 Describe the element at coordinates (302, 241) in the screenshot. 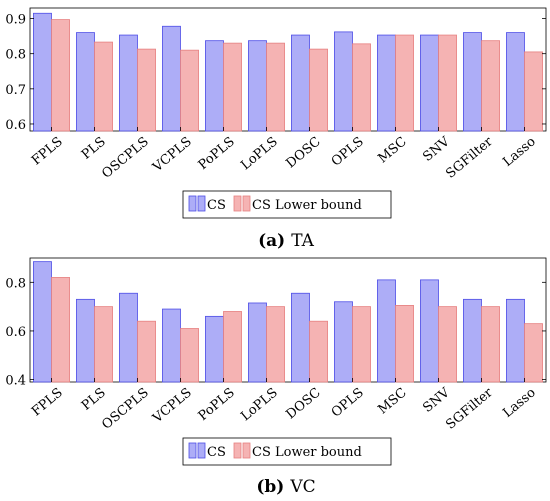

I see `panel-title-ta: TA` at that location.